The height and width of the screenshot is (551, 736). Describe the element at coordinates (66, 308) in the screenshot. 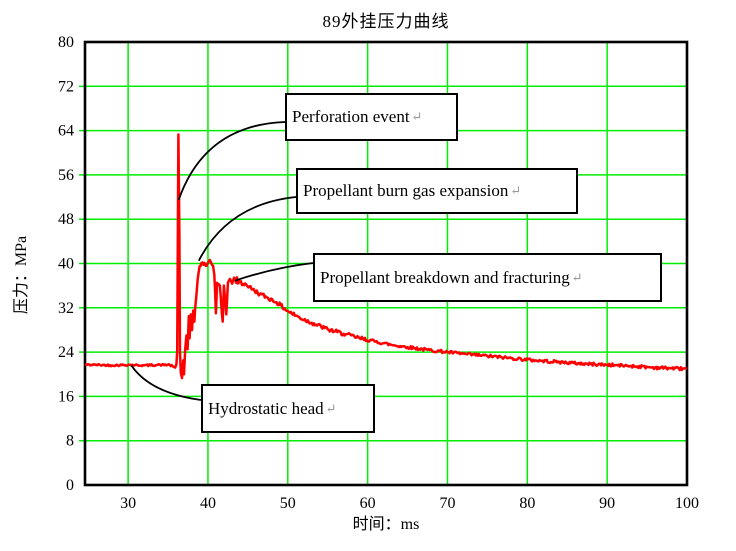

I see `y-tick-label: 32` at that location.